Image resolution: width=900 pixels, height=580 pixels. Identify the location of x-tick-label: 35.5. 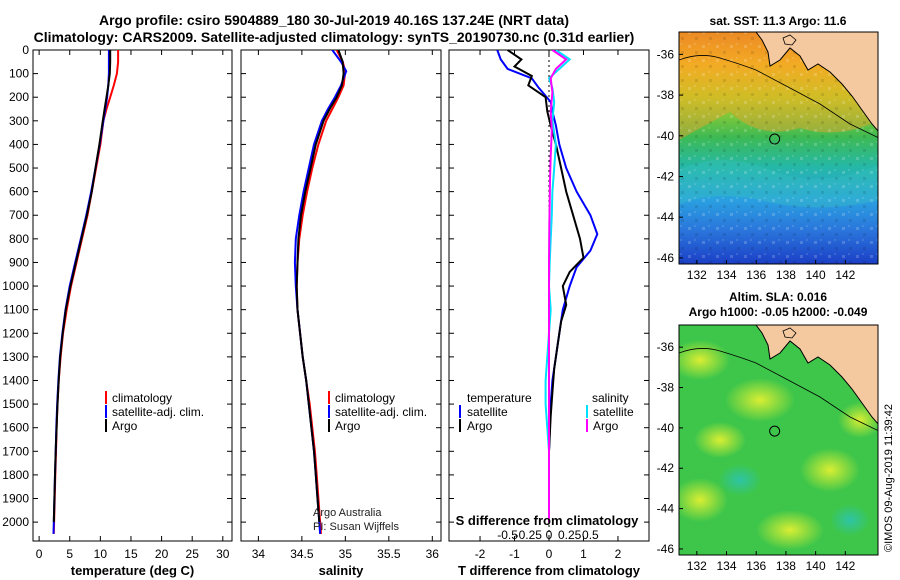
(389, 554).